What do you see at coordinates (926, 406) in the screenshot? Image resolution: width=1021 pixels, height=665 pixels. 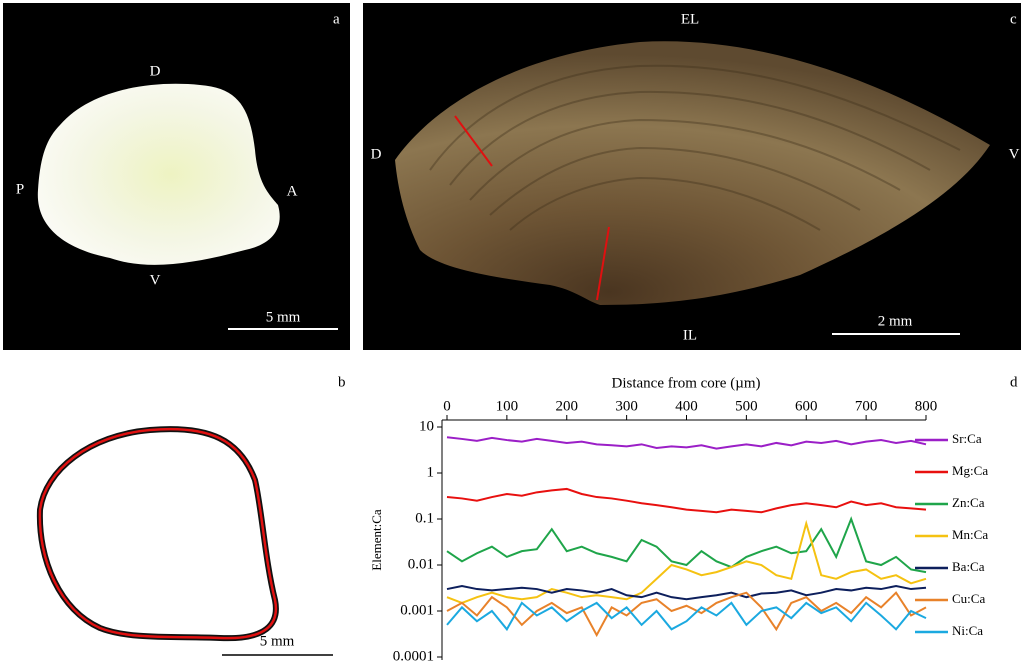 I see `x-tick-label: 800` at bounding box center [926, 406].